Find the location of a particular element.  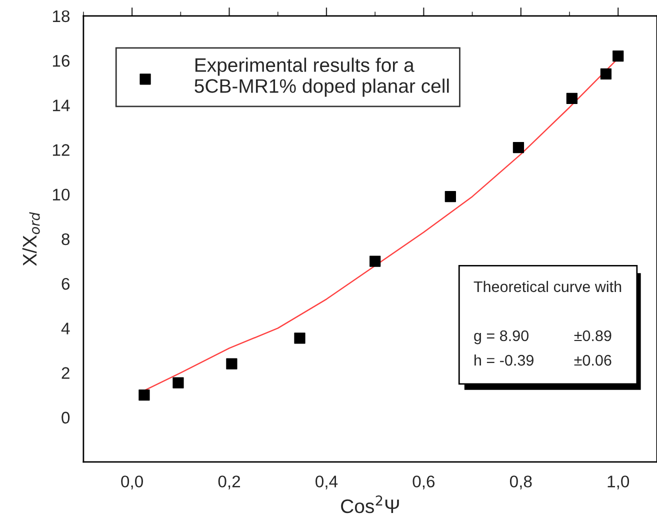

legend-label: Experimental results for a 5CB-MR1% doped planar cell is located at coordinates (321, 77).